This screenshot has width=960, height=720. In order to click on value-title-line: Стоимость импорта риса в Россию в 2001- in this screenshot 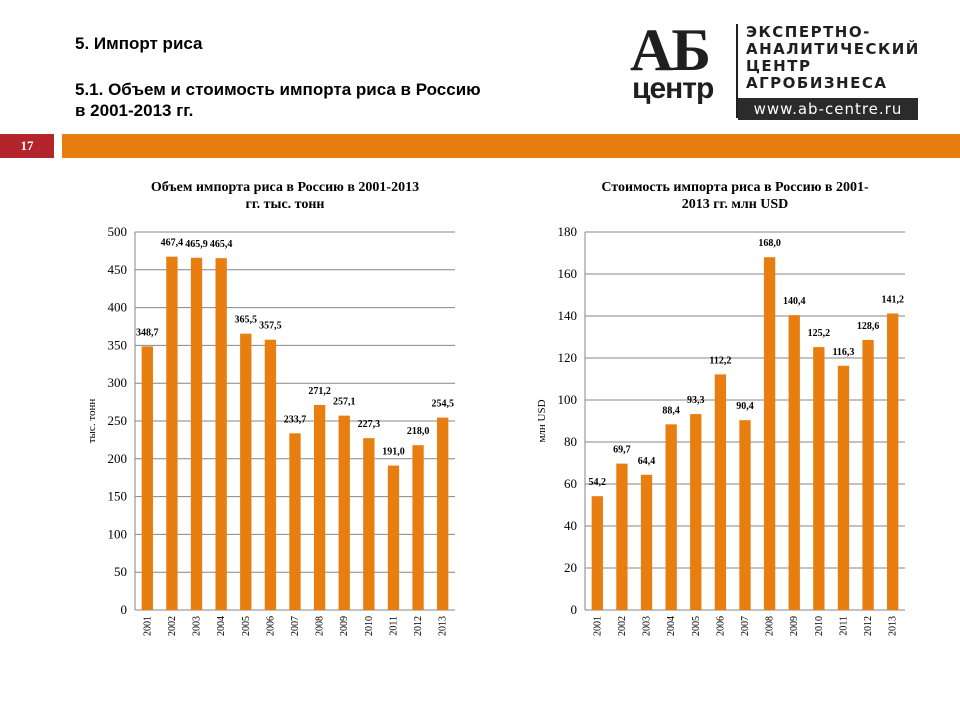, I will do `click(735, 187)`.